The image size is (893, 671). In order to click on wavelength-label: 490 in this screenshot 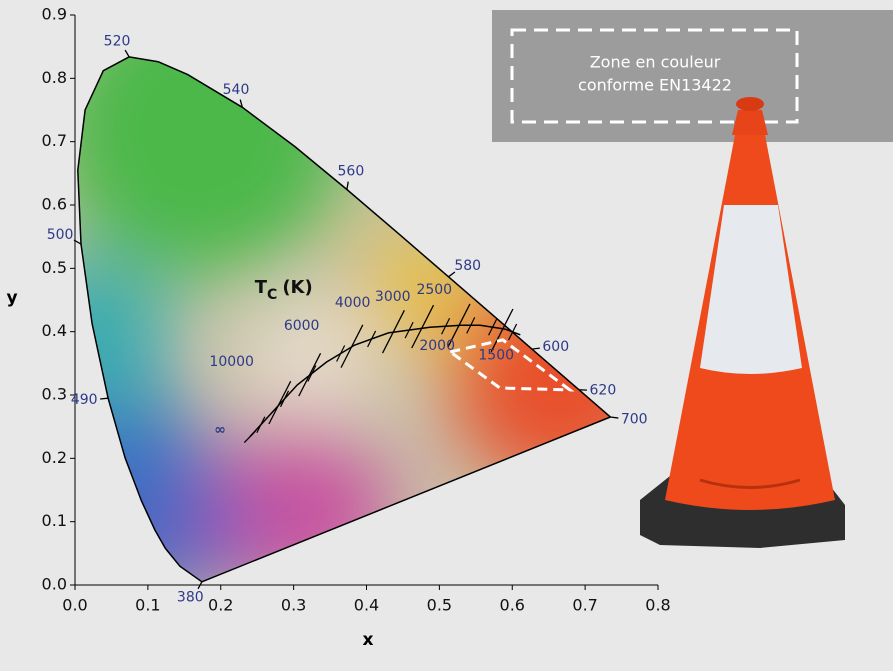, I will do `click(84, 400)`.